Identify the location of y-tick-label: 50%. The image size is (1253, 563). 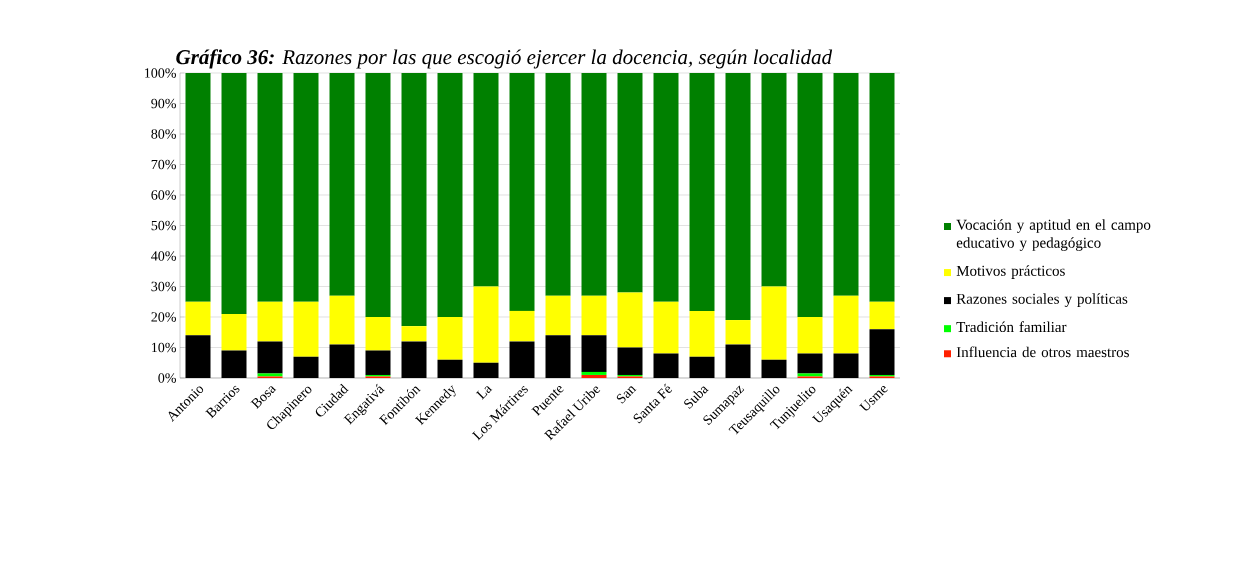
(163, 225).